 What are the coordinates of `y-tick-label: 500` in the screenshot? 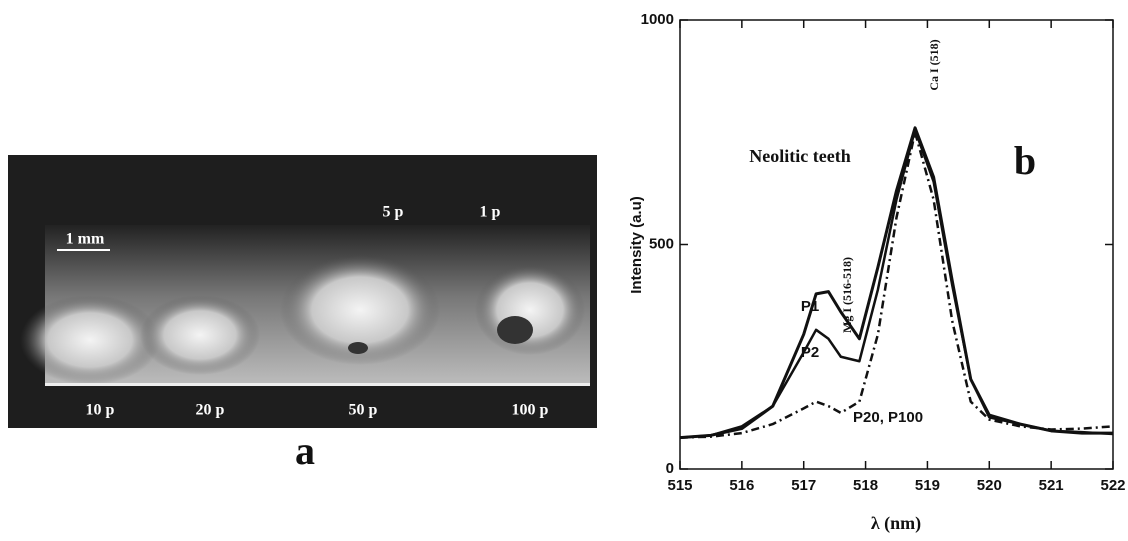 It's located at (661, 243).